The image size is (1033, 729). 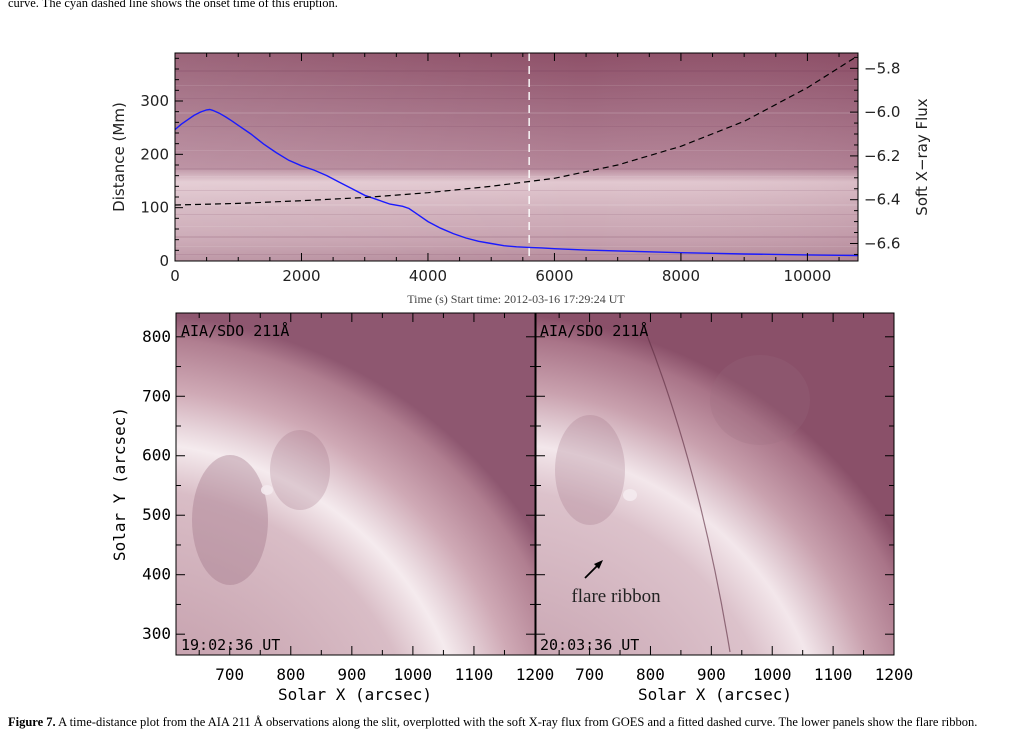 What do you see at coordinates (616, 596) in the screenshot?
I see `flare-ribbon-annotation: flare ribbon` at bounding box center [616, 596].